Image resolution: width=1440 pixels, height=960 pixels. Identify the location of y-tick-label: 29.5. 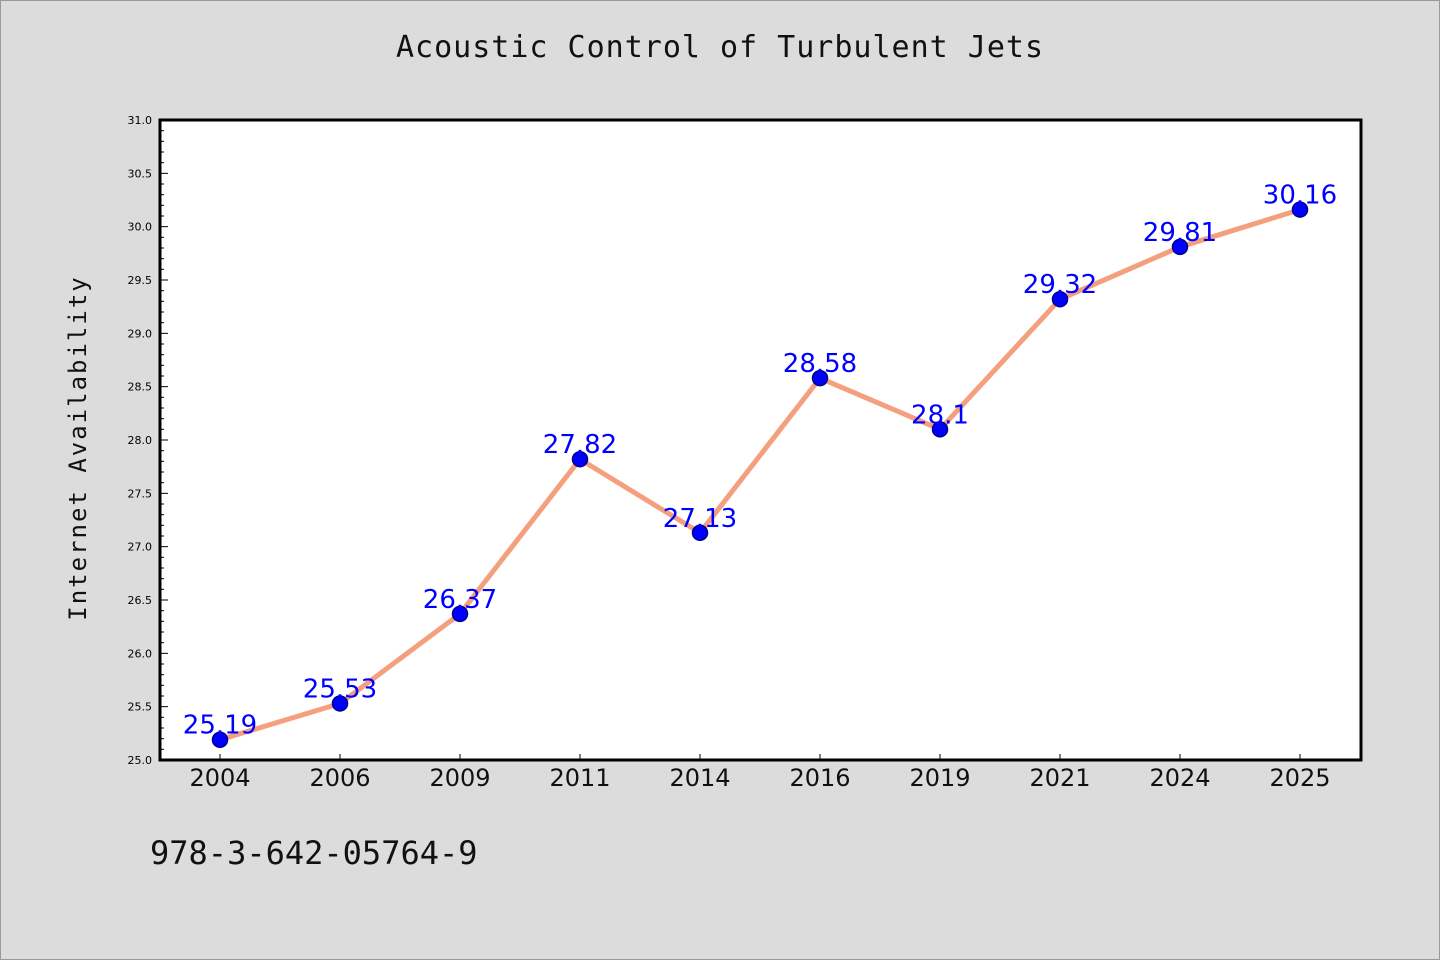
(140, 280).